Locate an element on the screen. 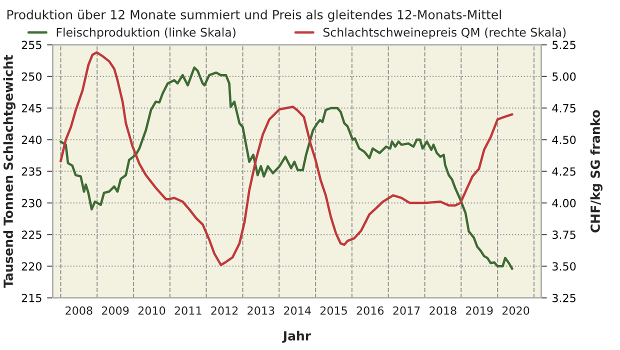  y2-tick-label: 4.25 is located at coordinates (564, 171).